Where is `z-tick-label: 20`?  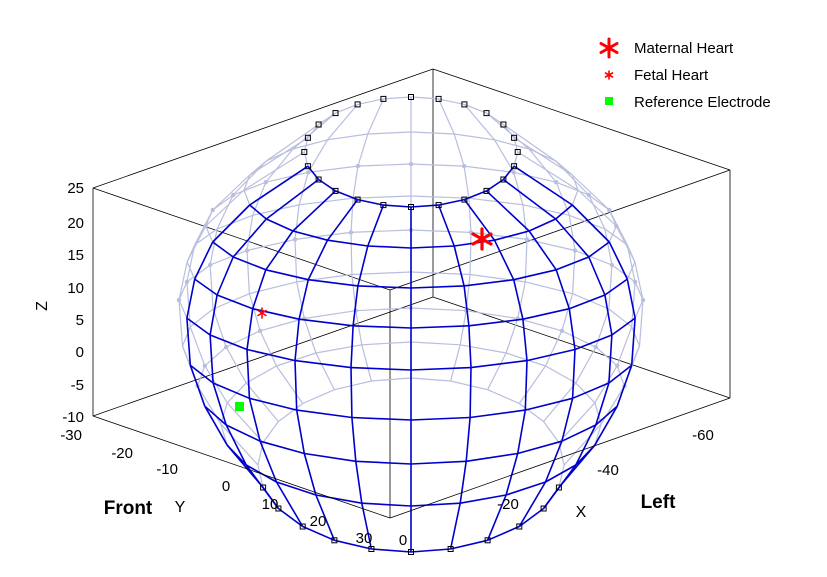 z-tick-label: 20 is located at coordinates (75, 223).